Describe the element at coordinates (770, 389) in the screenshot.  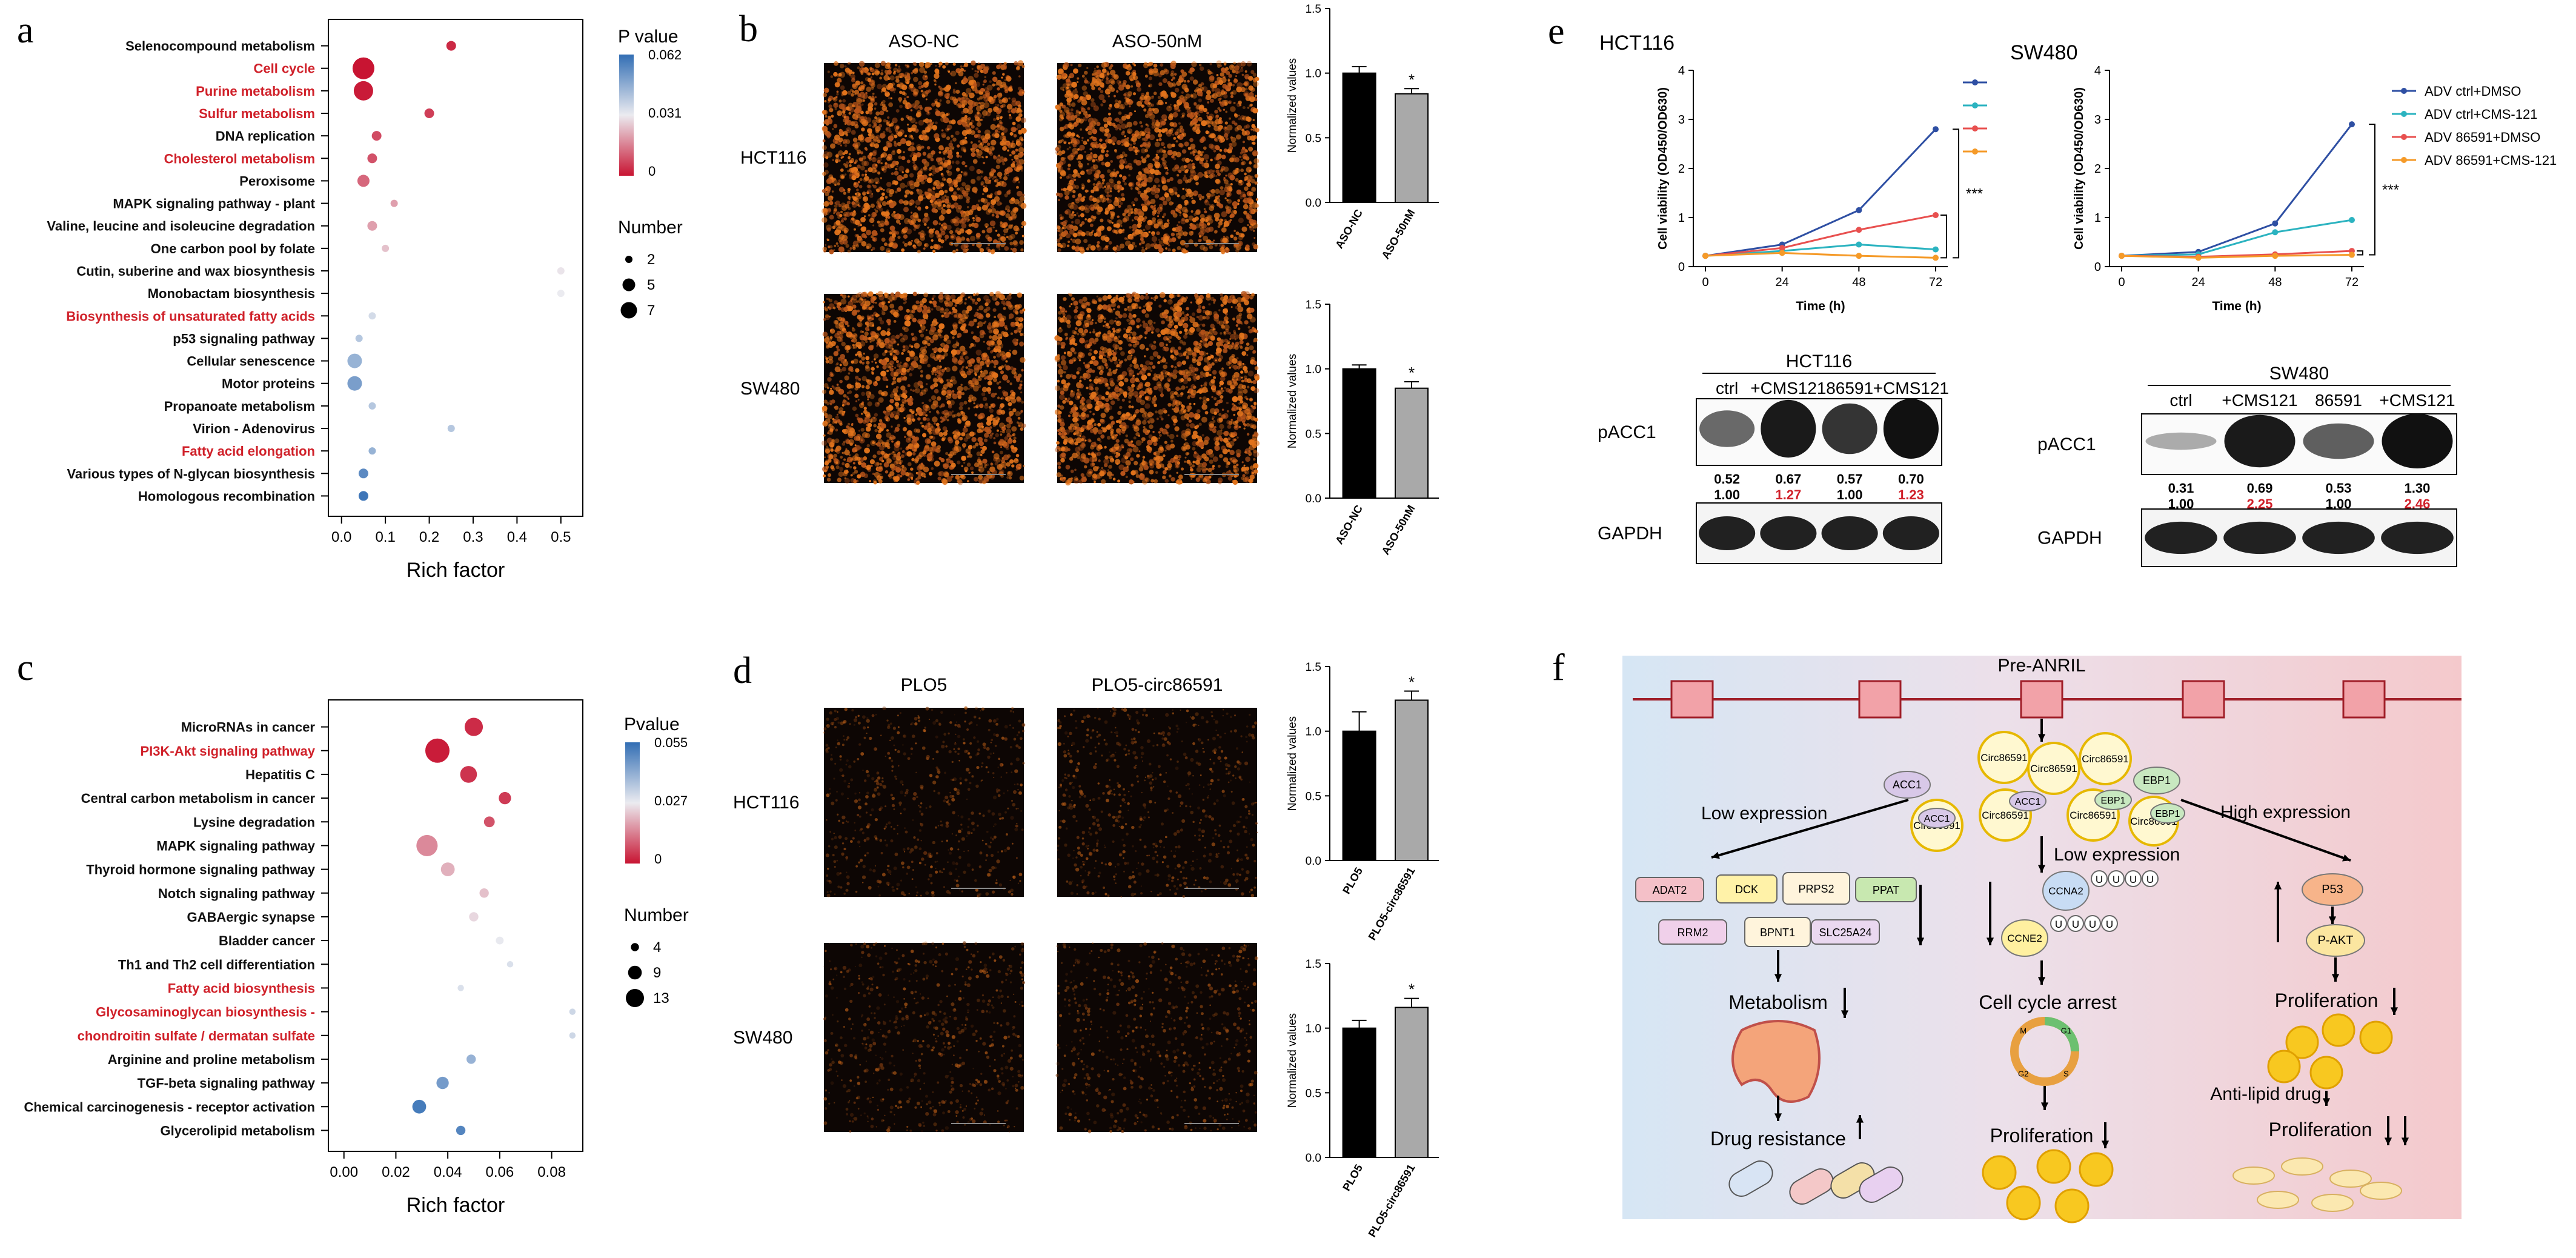
I see `row-label: SW480` at that location.